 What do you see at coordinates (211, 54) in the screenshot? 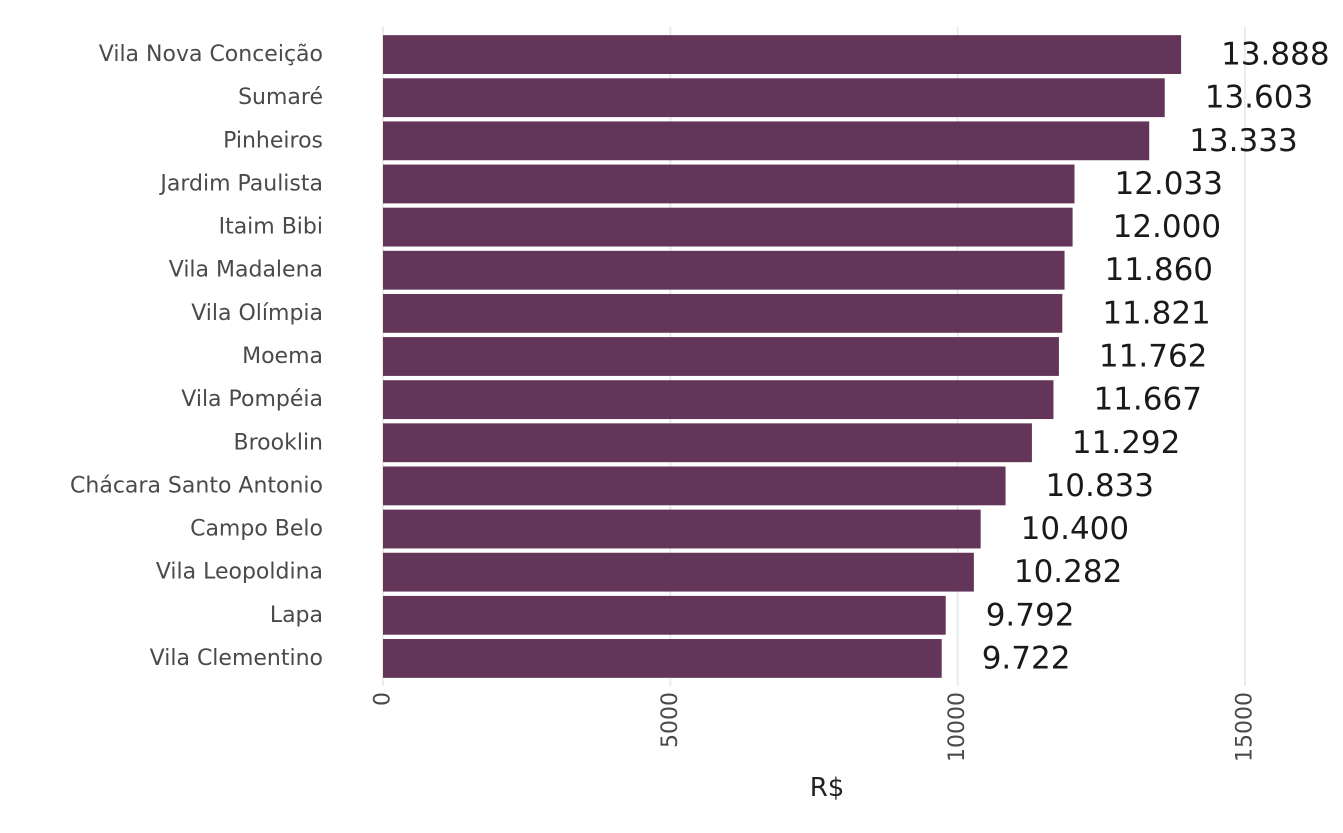
I see `category-label: Vila Nova Conceição` at bounding box center [211, 54].